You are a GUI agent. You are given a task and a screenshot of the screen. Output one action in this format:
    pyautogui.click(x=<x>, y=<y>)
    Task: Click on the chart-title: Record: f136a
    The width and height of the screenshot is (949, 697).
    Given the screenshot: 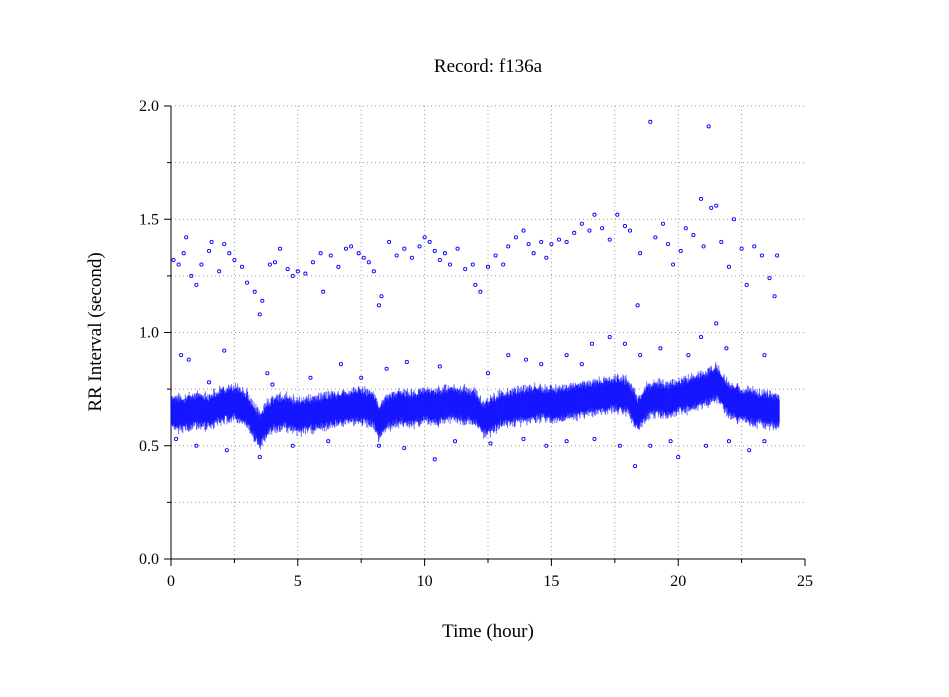 What is the action you would take?
    pyautogui.click(x=488, y=66)
    